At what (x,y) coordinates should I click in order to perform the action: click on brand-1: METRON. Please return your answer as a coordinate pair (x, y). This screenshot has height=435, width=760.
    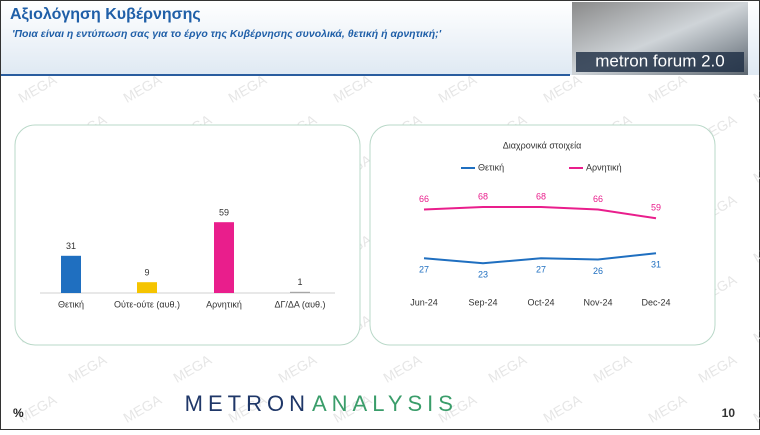
    Looking at the image, I should click on (247, 403).